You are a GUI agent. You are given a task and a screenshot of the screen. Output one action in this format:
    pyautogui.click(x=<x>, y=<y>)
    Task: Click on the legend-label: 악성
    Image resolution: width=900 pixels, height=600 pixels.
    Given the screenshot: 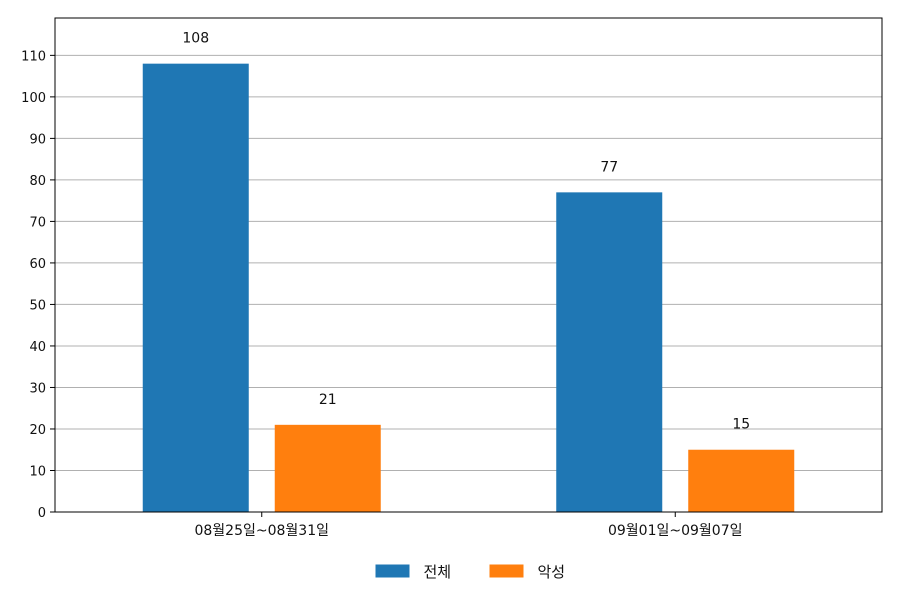 What is the action you would take?
    pyautogui.click(x=552, y=572)
    